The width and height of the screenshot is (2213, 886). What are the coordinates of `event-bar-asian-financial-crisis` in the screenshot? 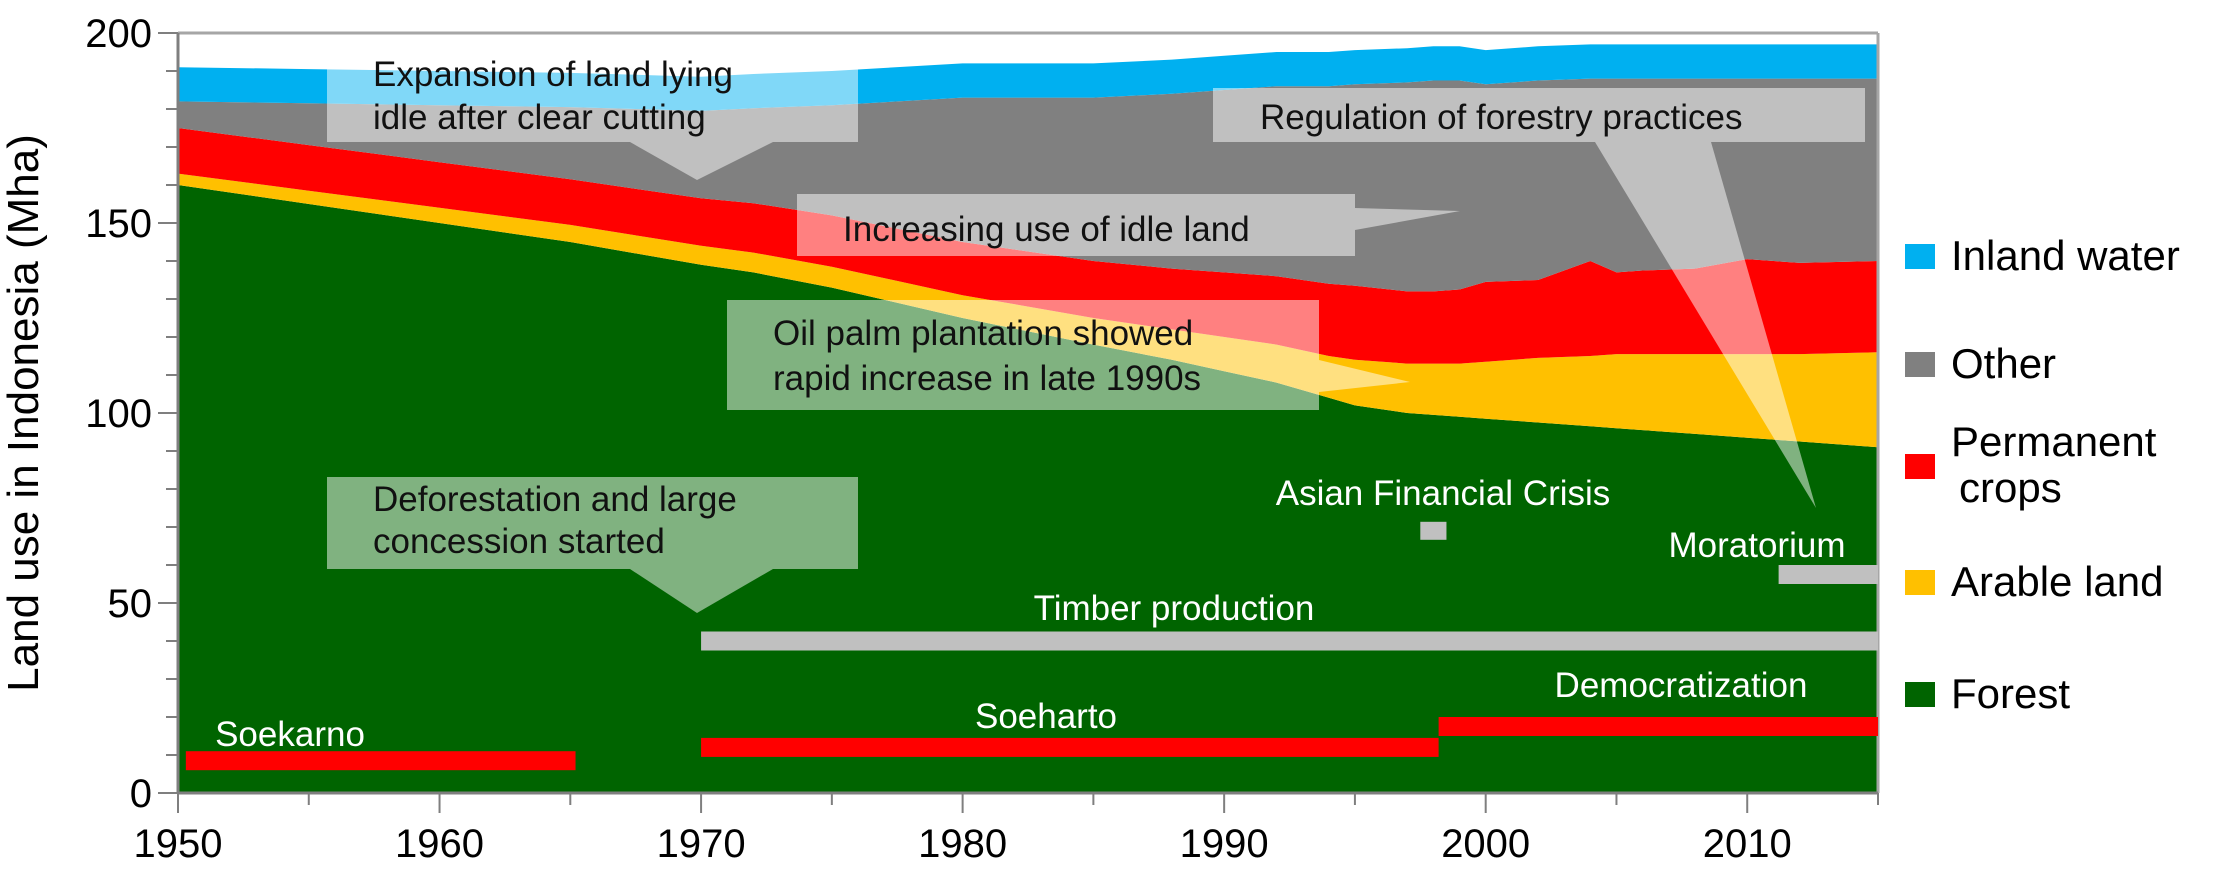 It's located at (1433, 530).